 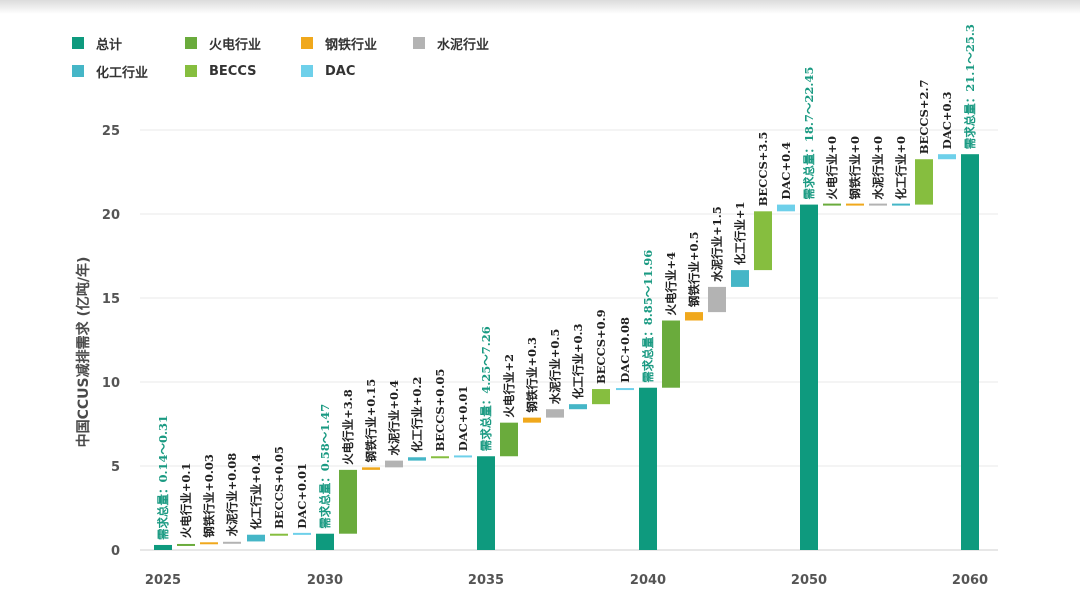 What do you see at coordinates (901, 168) in the screenshot?
I see `data-label-32: 化工行业+0` at bounding box center [901, 168].